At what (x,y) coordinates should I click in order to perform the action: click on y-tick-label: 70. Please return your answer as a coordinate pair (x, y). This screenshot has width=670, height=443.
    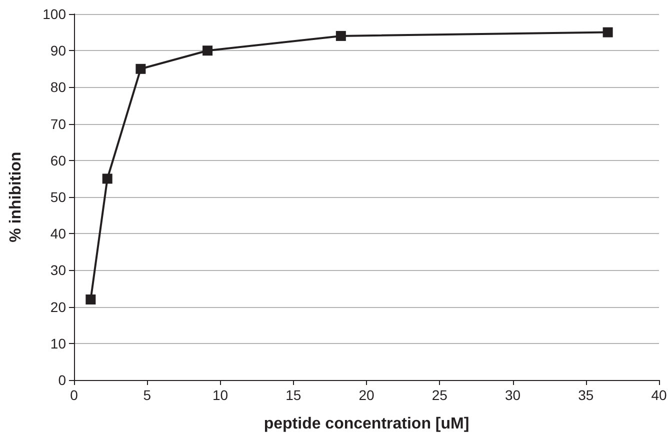
    Looking at the image, I should click on (58, 124).